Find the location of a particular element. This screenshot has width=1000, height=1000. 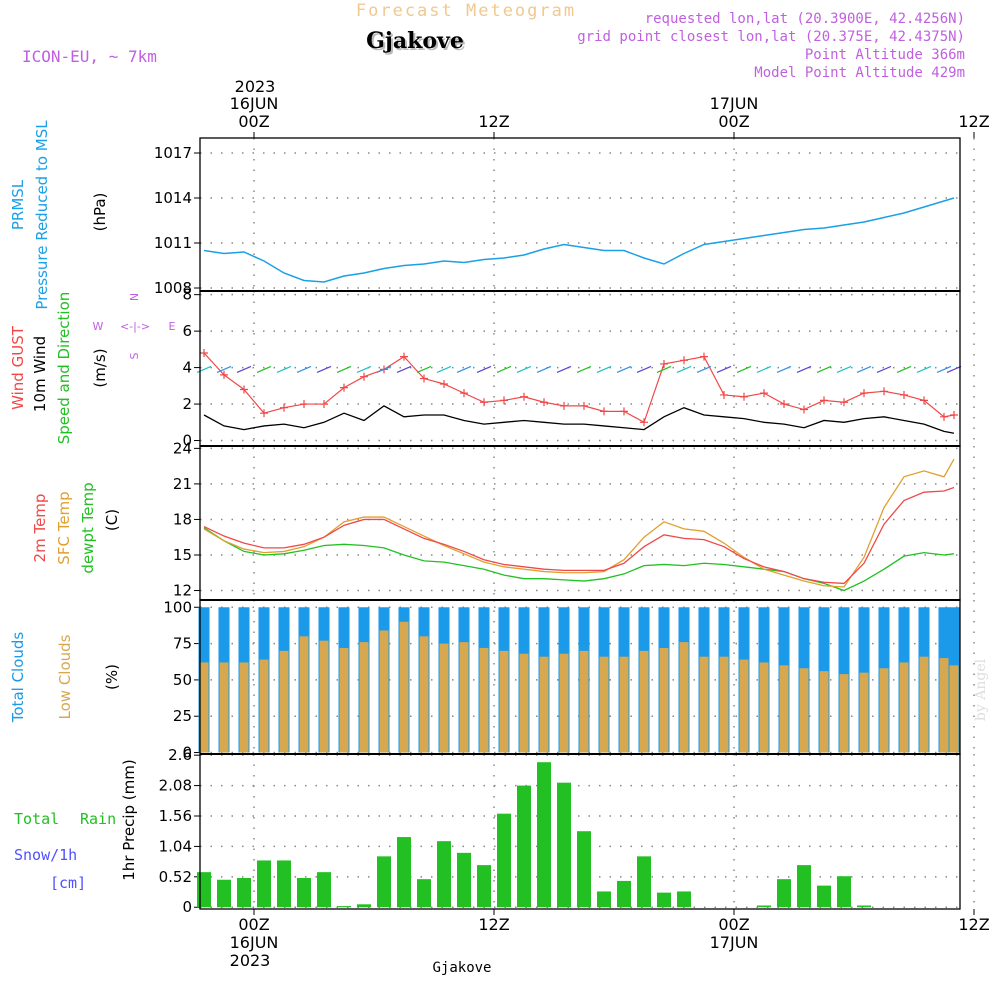

ytick-label: 24 is located at coordinates (182, 448).